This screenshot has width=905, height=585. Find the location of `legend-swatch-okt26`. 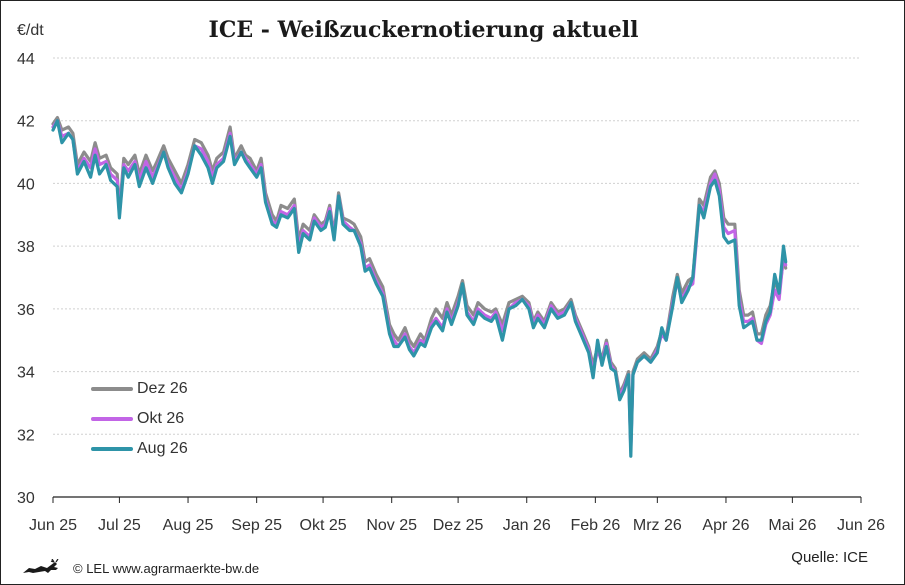

legend-swatch-okt26 is located at coordinates (112, 419).